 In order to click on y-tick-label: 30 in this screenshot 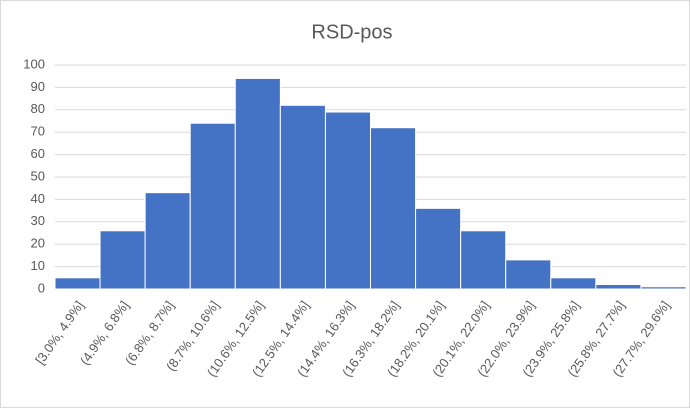, I will do `click(38, 220)`.